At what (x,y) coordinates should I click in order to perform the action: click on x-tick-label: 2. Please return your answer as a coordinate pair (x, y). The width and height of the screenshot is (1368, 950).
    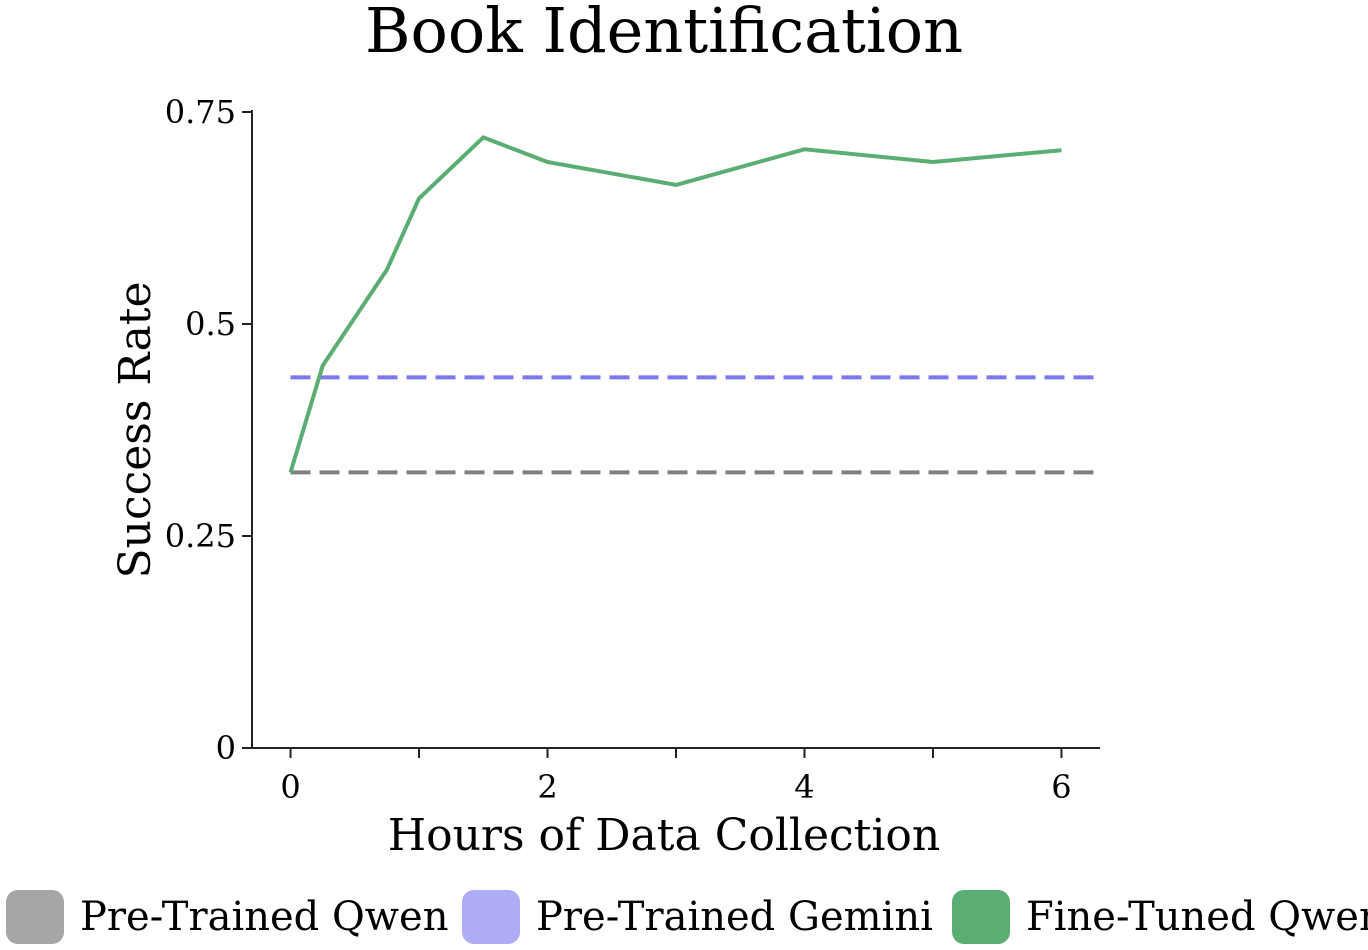
    Looking at the image, I should click on (547, 787).